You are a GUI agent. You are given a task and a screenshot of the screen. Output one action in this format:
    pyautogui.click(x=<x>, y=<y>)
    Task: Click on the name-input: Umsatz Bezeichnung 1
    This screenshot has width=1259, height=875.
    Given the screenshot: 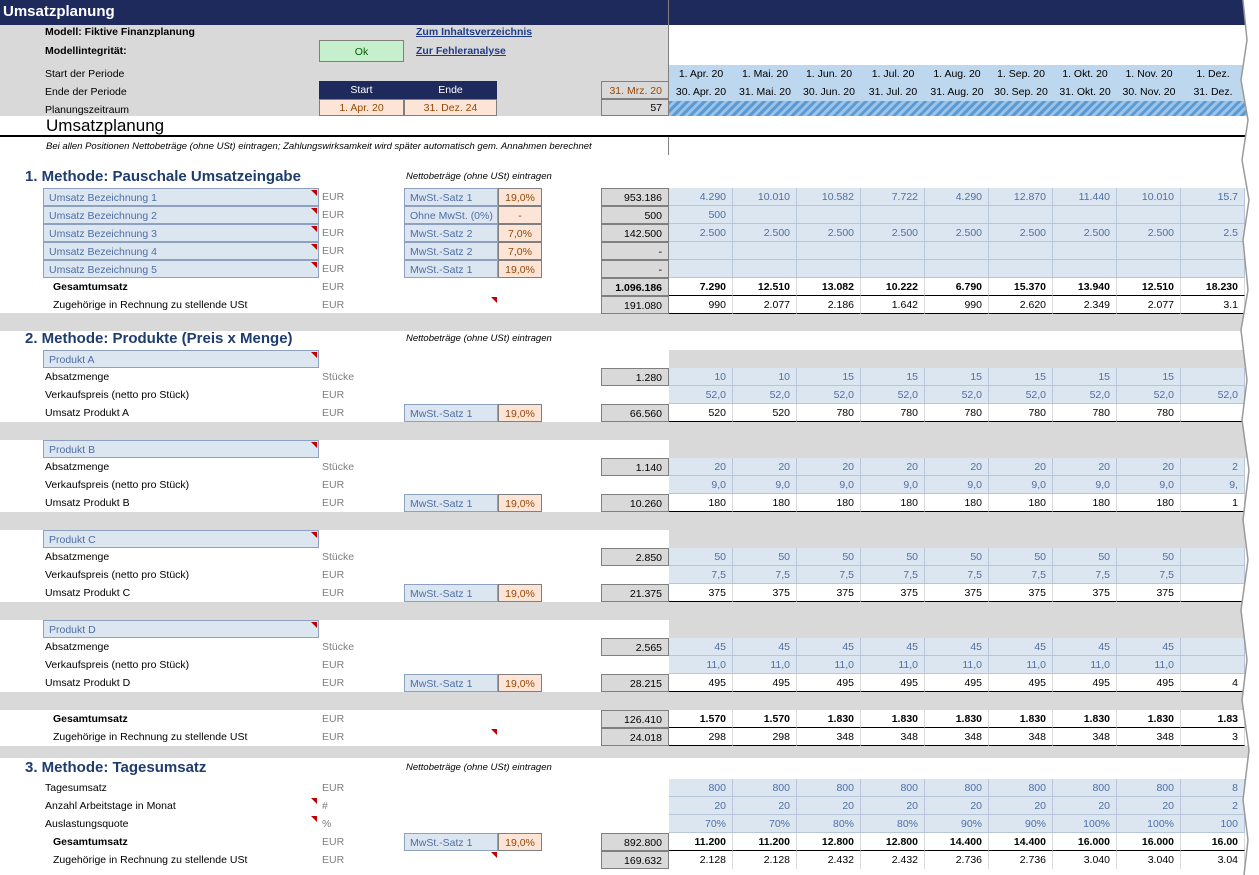 What is the action you would take?
    pyautogui.click(x=181, y=197)
    